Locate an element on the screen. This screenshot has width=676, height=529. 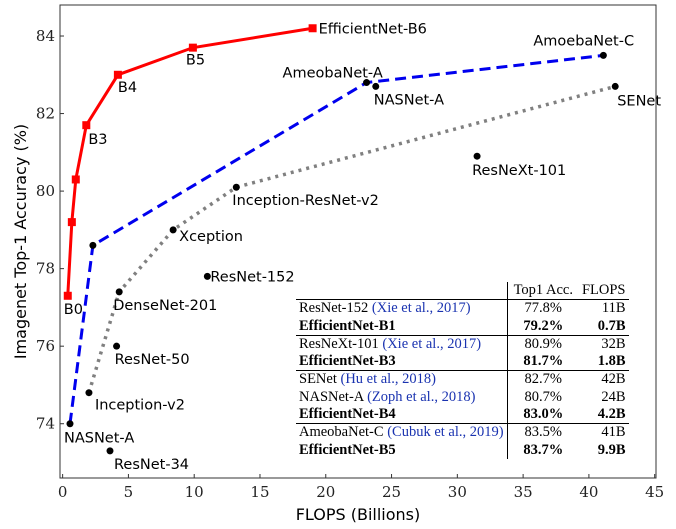
point-label: DenseNet-201 is located at coordinates (165, 306).